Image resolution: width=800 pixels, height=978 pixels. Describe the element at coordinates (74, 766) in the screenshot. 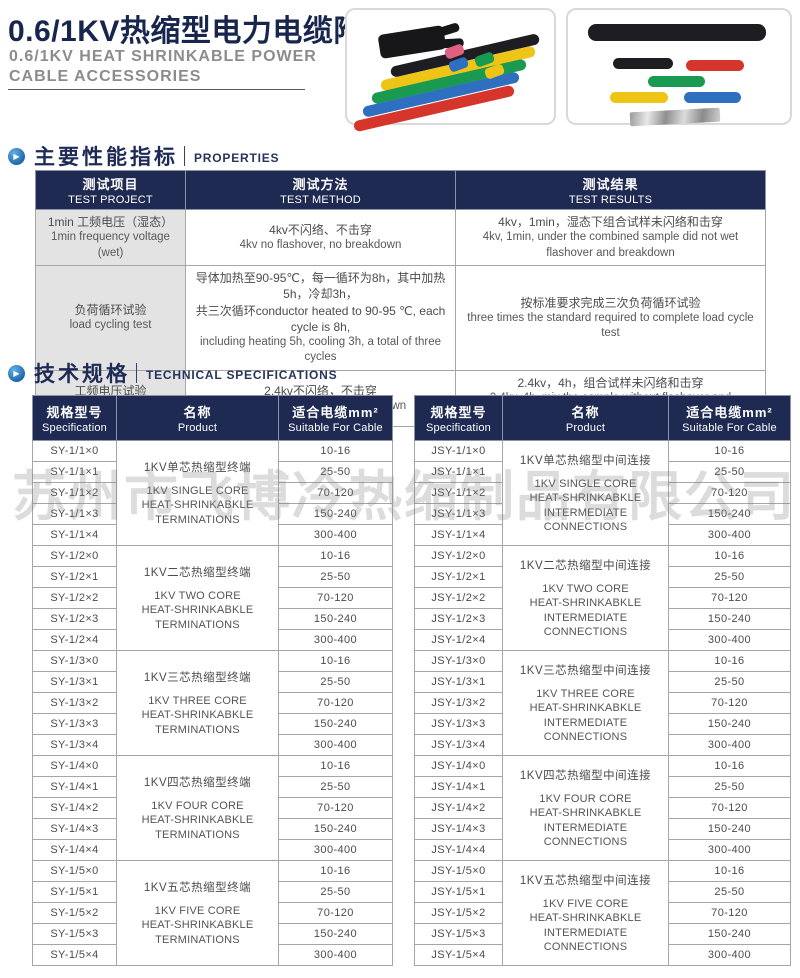

I see `spec-model-cell: SY-1/4×0` at that location.